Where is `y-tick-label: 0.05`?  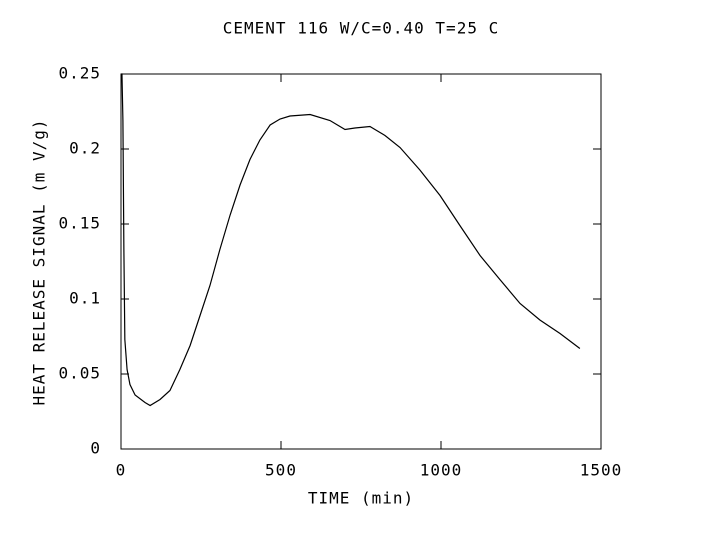 y-tick-label: 0.05 is located at coordinates (79, 373).